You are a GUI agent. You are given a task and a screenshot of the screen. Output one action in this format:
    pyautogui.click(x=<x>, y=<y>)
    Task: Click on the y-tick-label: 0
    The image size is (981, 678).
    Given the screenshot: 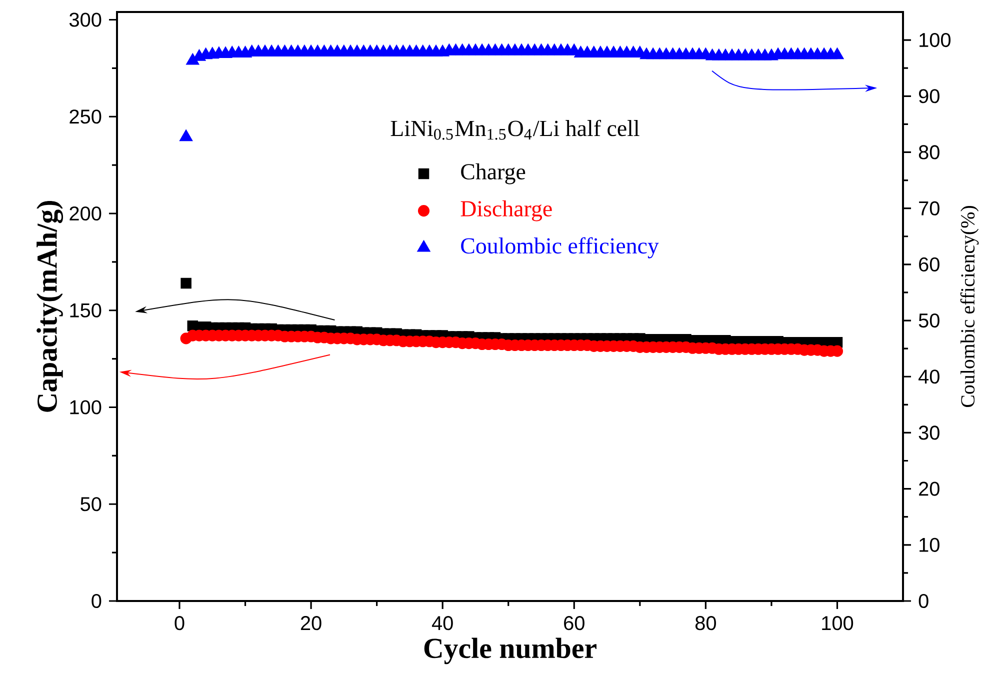 What is the action you would take?
    pyautogui.click(x=97, y=601)
    